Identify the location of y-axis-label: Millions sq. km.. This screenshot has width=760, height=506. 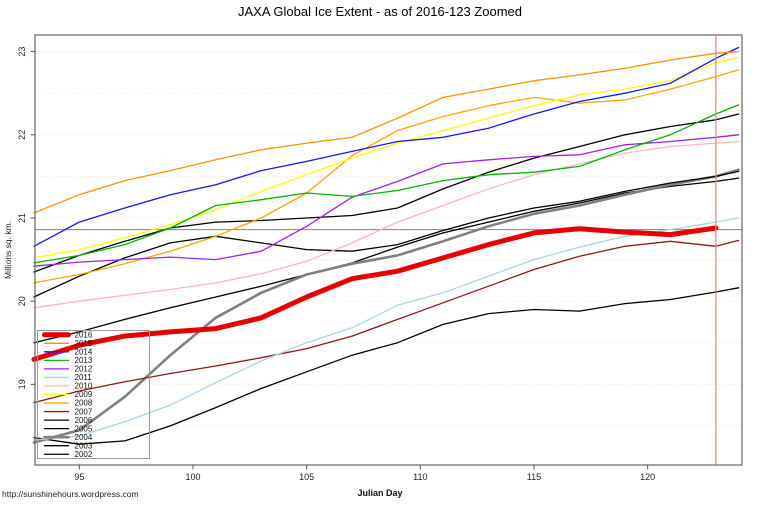
(8, 250).